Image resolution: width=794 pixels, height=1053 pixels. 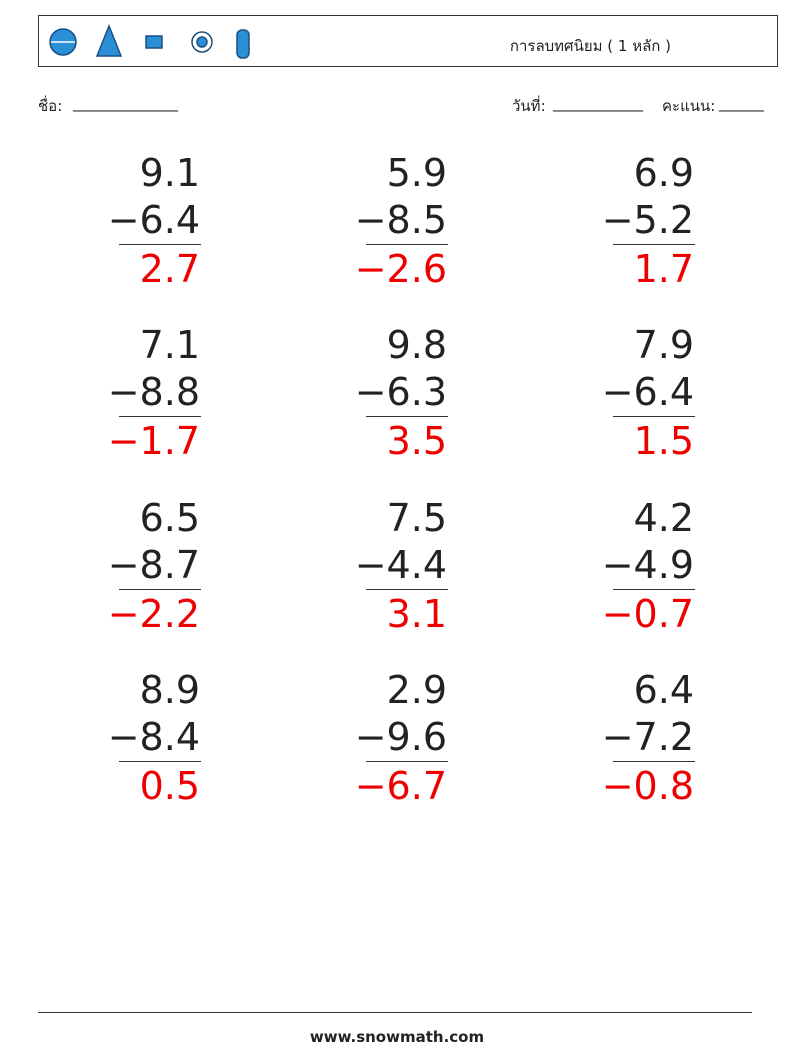 I want to click on score-label: คะแนน:, so click(x=689, y=106).